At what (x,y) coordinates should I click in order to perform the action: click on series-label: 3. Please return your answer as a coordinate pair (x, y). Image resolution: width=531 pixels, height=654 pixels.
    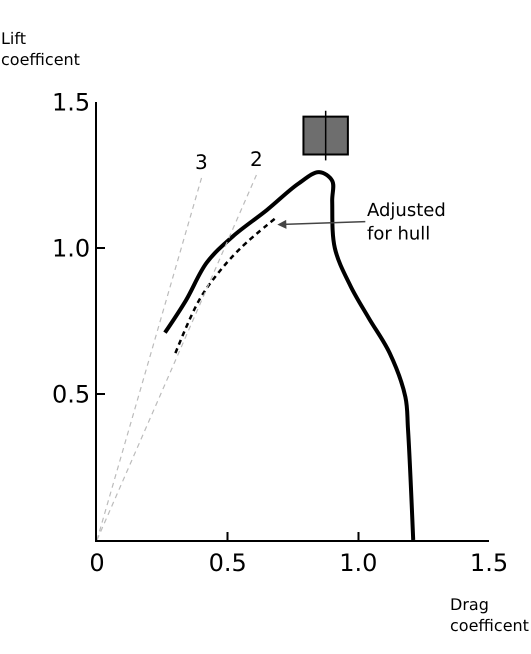
    Looking at the image, I should click on (201, 162).